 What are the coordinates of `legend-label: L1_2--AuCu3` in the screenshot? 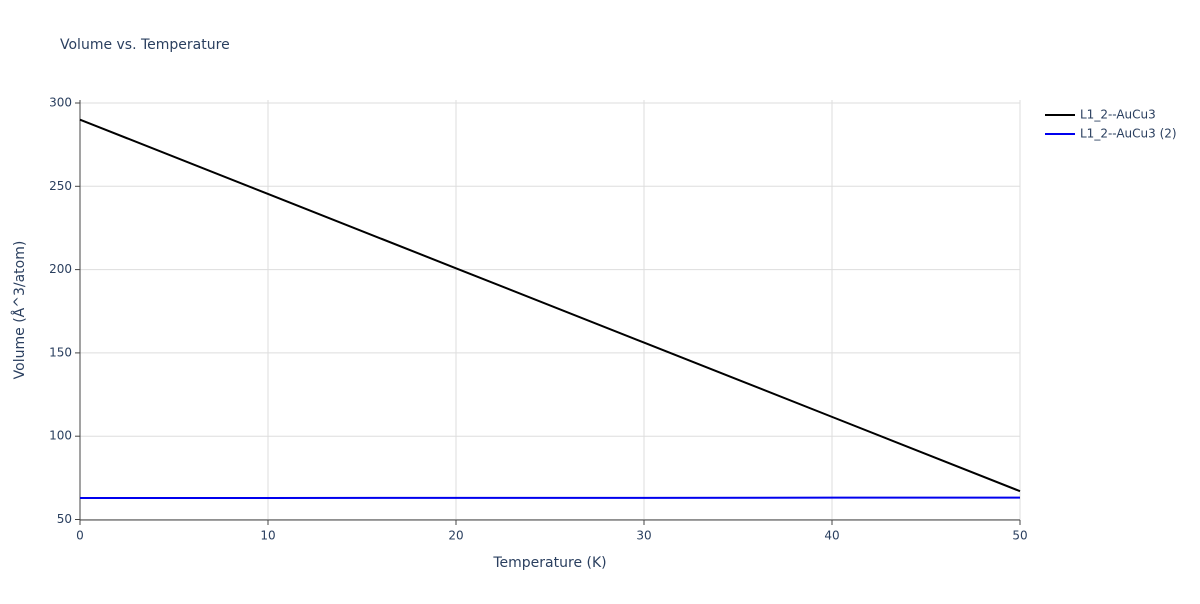 It's located at (1118, 115).